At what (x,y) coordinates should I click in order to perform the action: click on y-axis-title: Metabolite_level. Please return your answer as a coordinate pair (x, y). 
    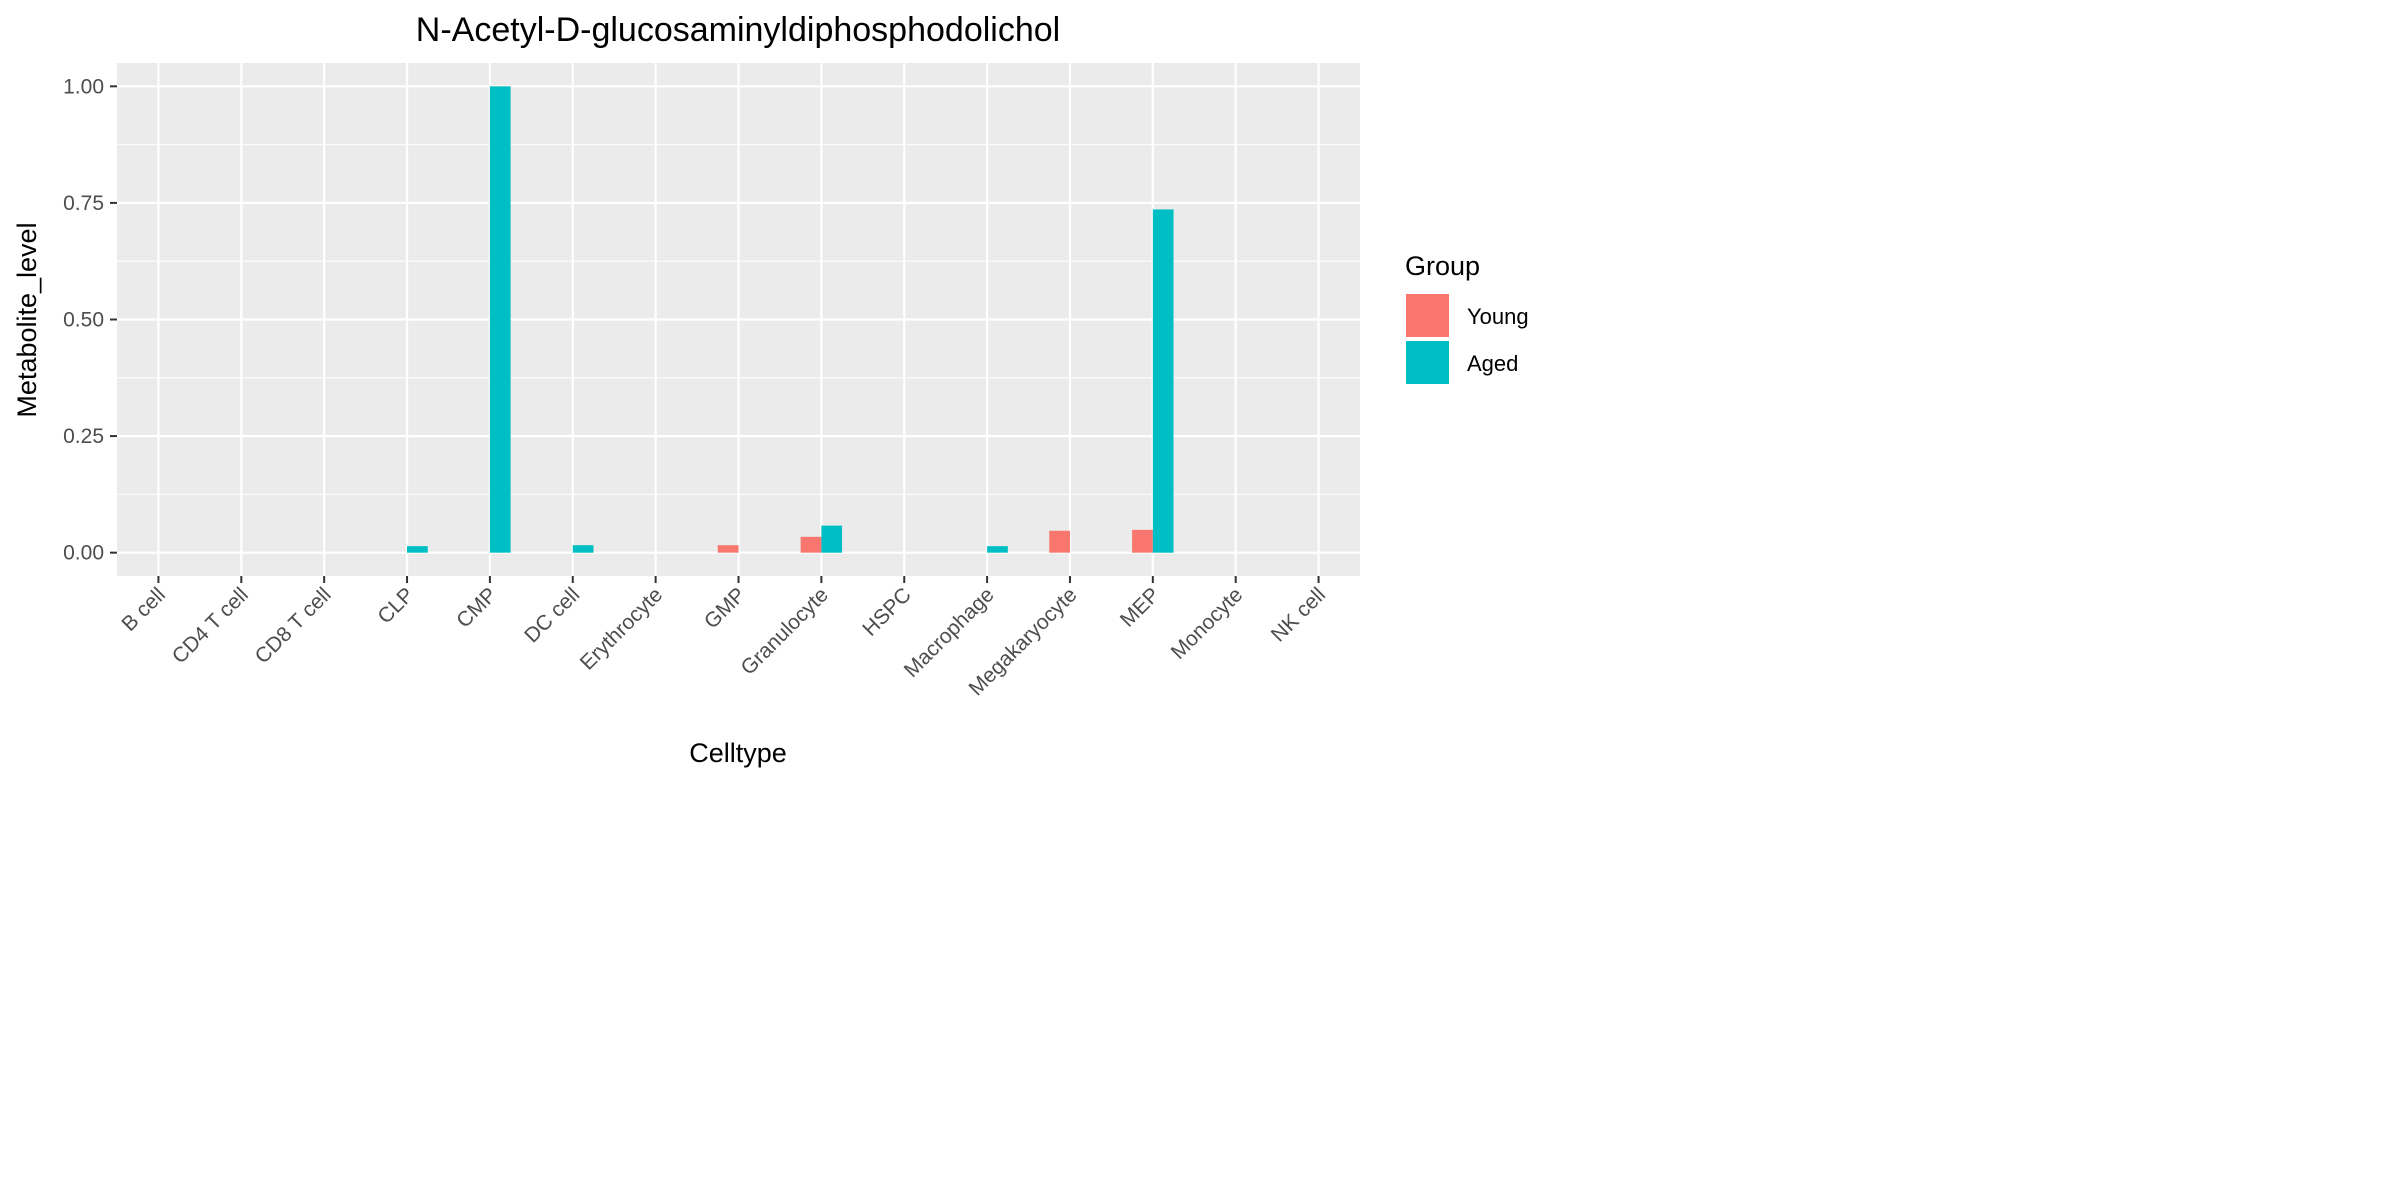
    Looking at the image, I should click on (27, 319).